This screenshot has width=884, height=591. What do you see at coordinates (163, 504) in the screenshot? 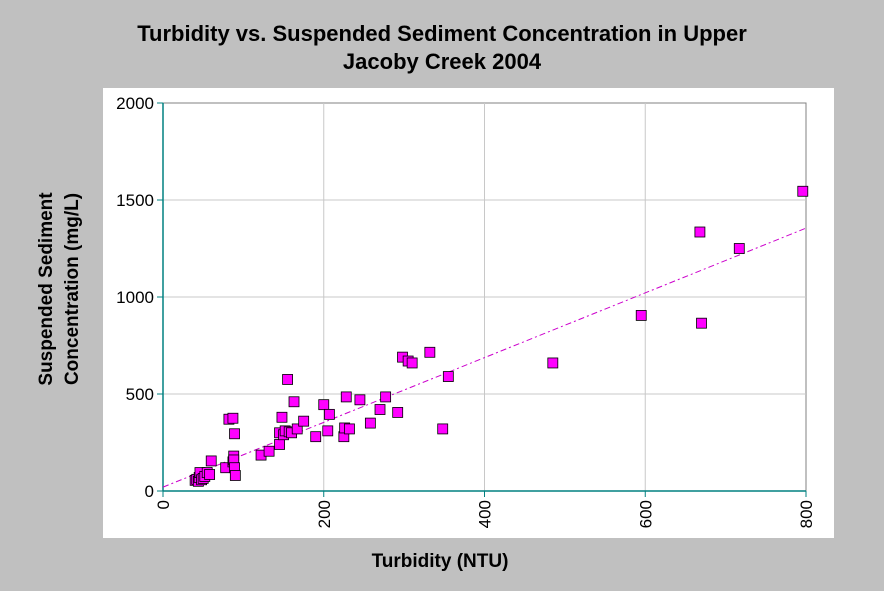
I see `x-tick-label: 0` at bounding box center [163, 504].